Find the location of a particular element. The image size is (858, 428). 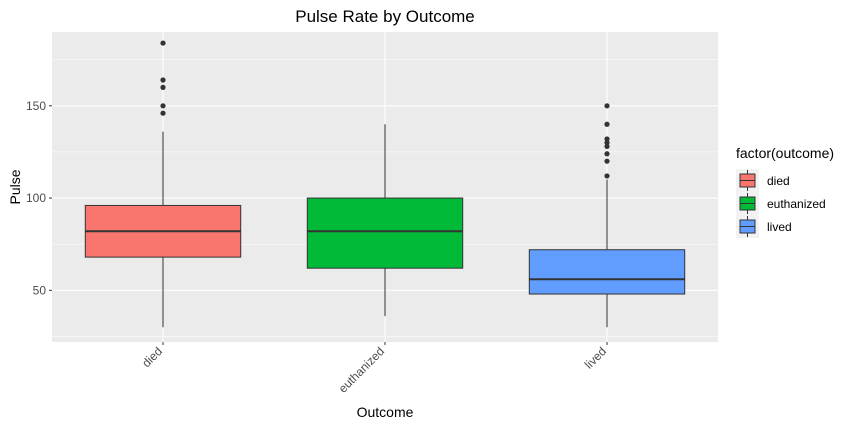

y-axis: 50 100 150 is located at coordinates (39, 198).